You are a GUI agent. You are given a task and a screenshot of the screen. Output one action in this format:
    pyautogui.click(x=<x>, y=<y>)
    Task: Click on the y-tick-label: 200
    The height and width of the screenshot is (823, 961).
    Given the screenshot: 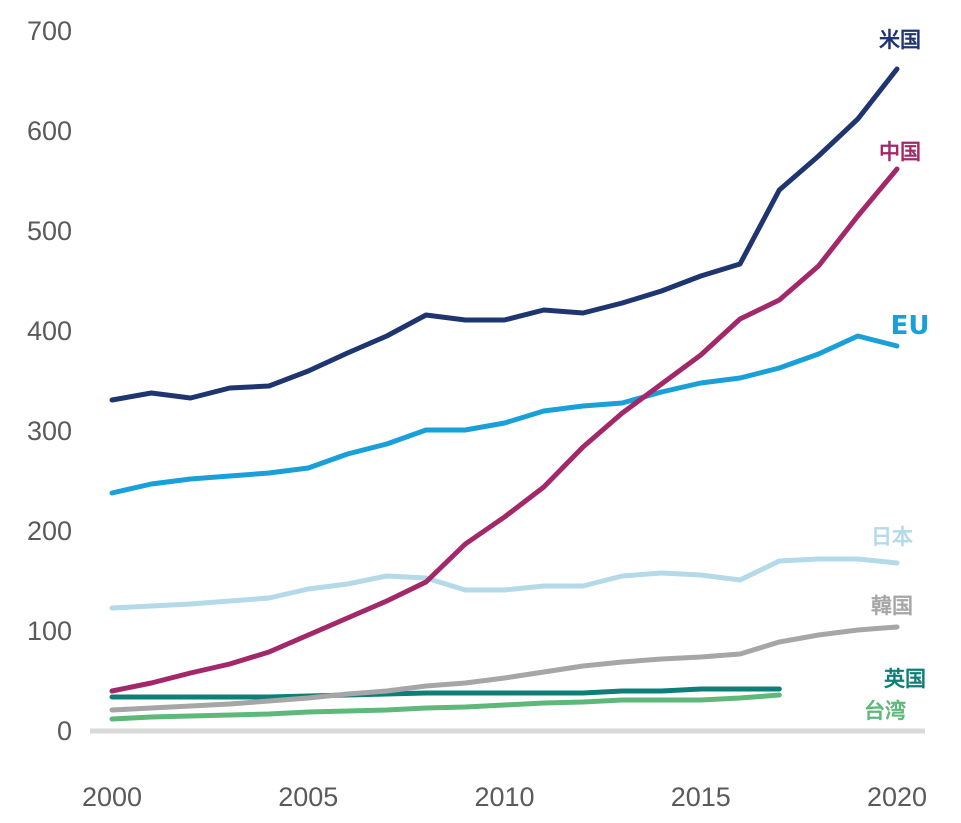 What is the action you would take?
    pyautogui.click(x=49, y=531)
    